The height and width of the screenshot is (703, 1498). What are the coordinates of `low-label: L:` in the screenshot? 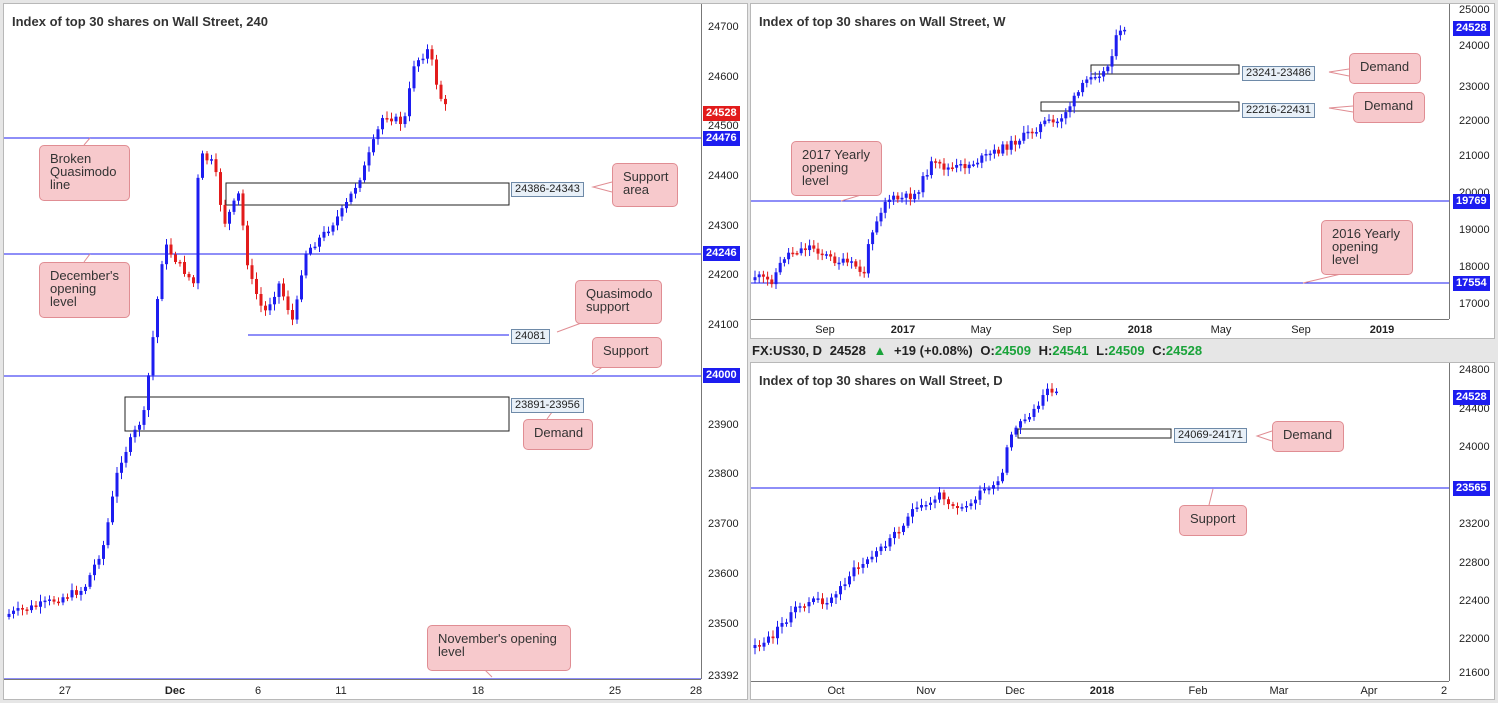 It's located at (1102, 350).